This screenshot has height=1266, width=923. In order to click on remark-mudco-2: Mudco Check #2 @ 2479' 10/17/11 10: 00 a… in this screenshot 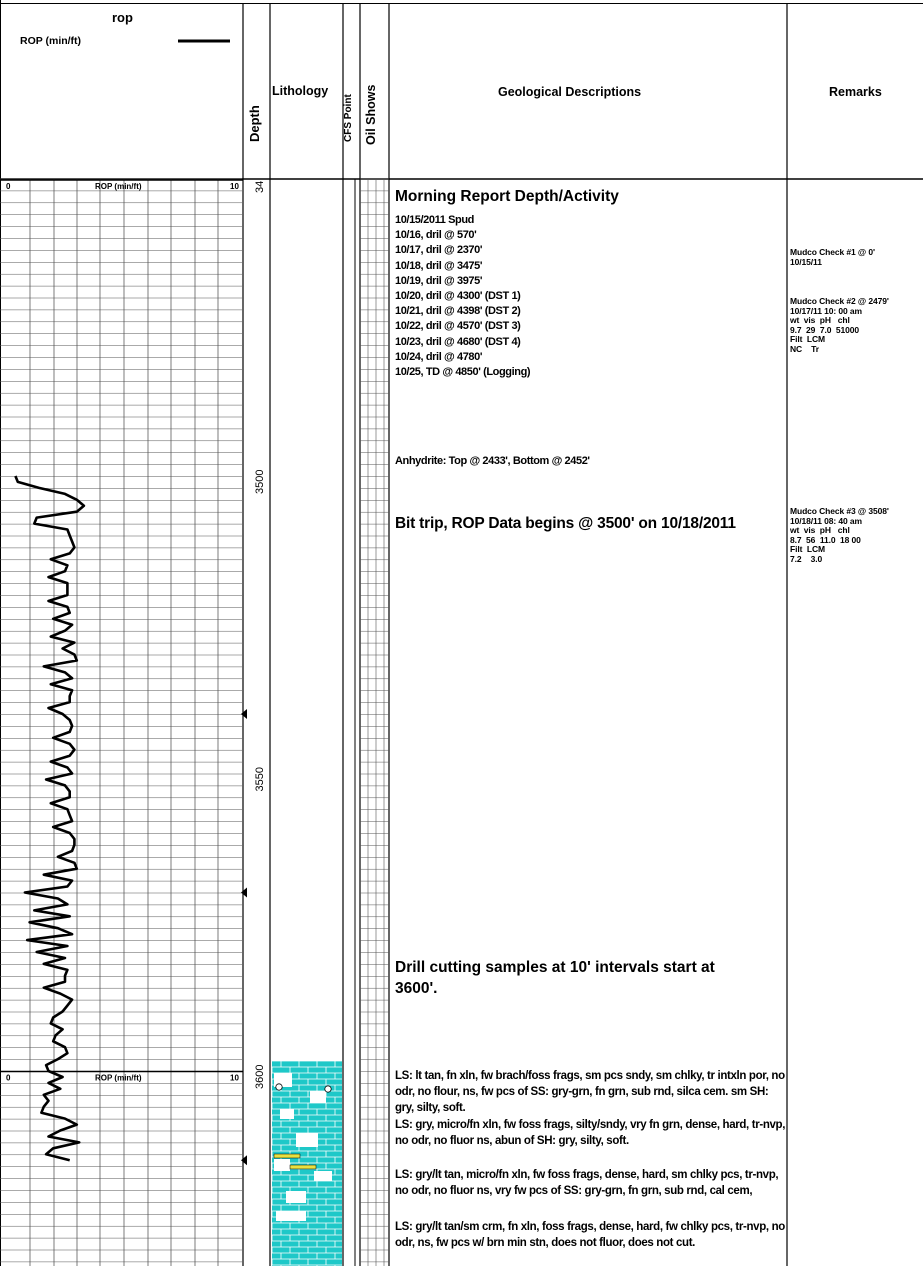, I will do `click(839, 325)`.